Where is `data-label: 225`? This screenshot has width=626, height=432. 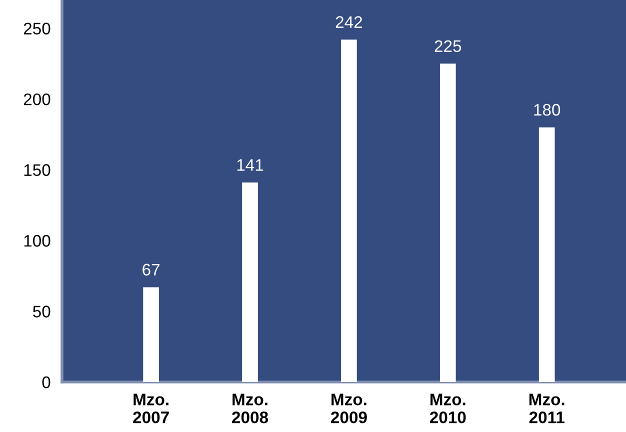
data-label: 225 is located at coordinates (448, 46).